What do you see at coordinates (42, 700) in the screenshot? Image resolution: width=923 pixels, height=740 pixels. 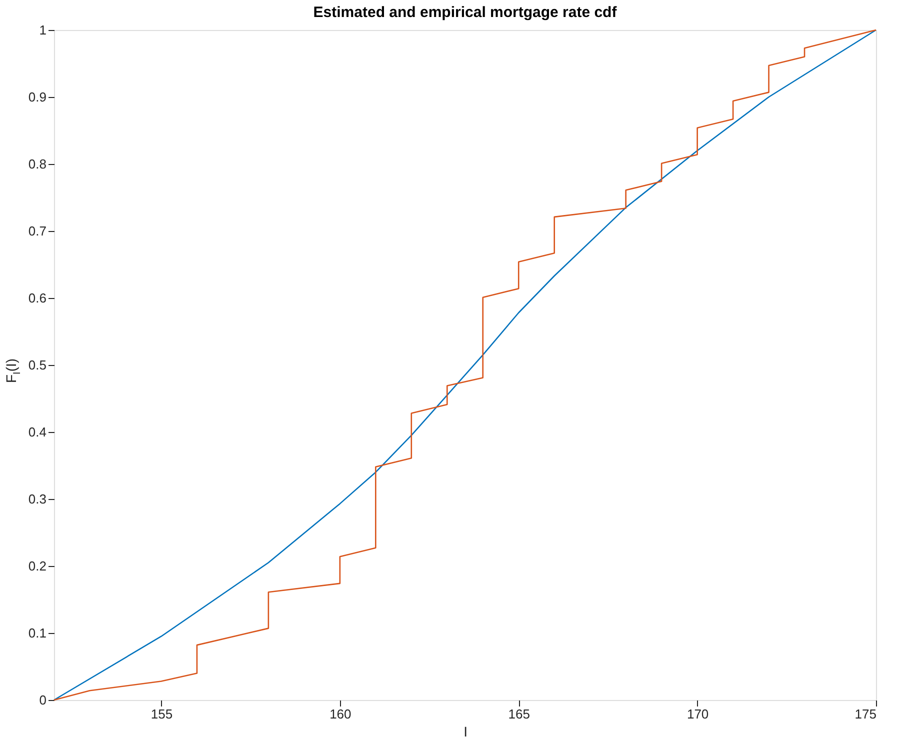 I see `y-tick-label: 0` at bounding box center [42, 700].